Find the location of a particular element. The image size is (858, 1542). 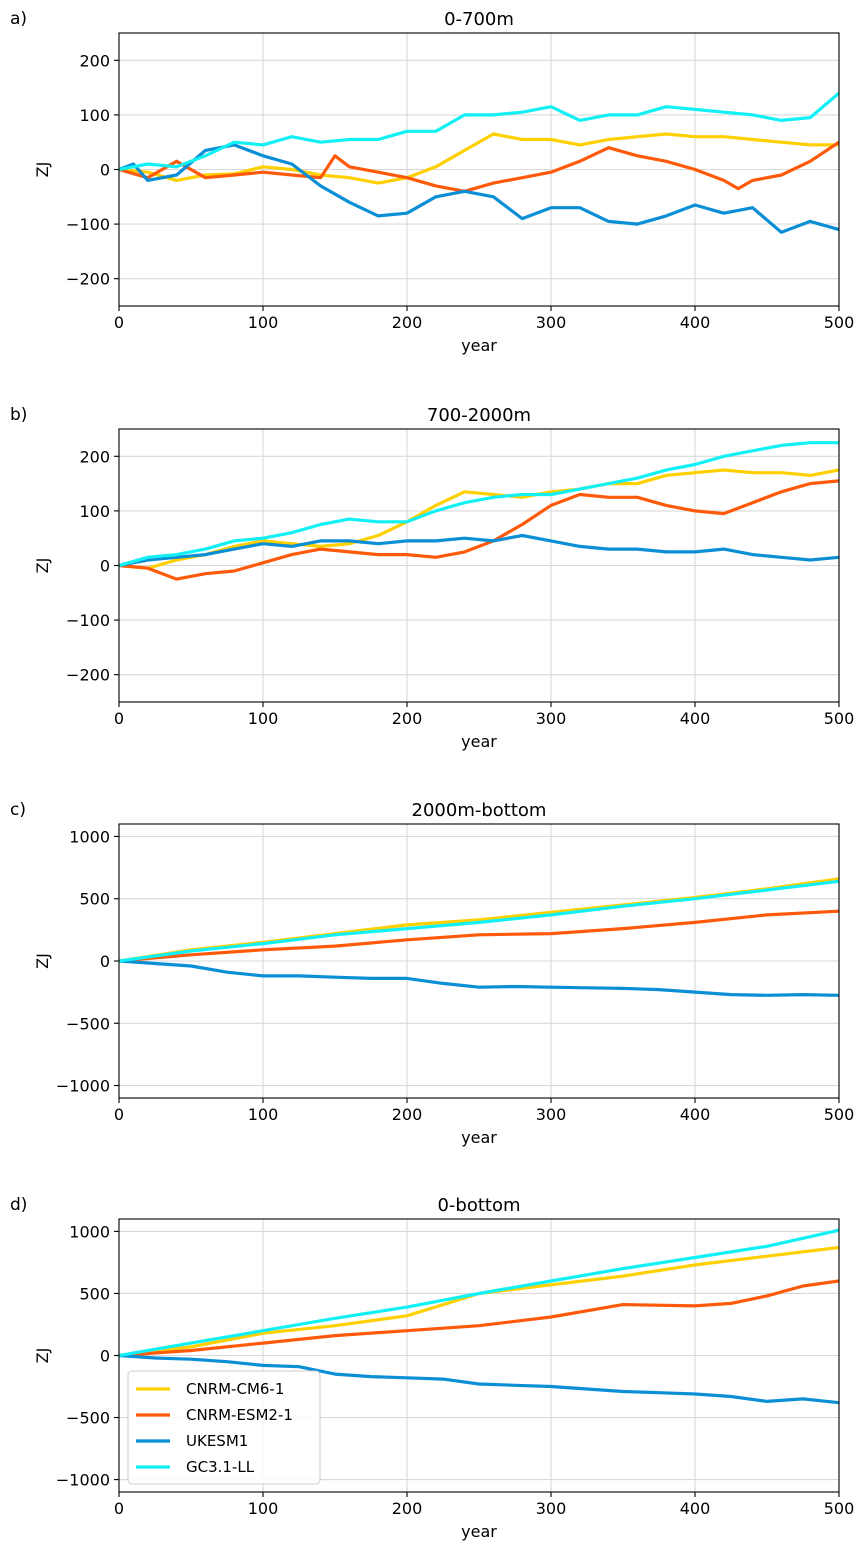

legend-label: GC3.1-LL is located at coordinates (220, 1467).